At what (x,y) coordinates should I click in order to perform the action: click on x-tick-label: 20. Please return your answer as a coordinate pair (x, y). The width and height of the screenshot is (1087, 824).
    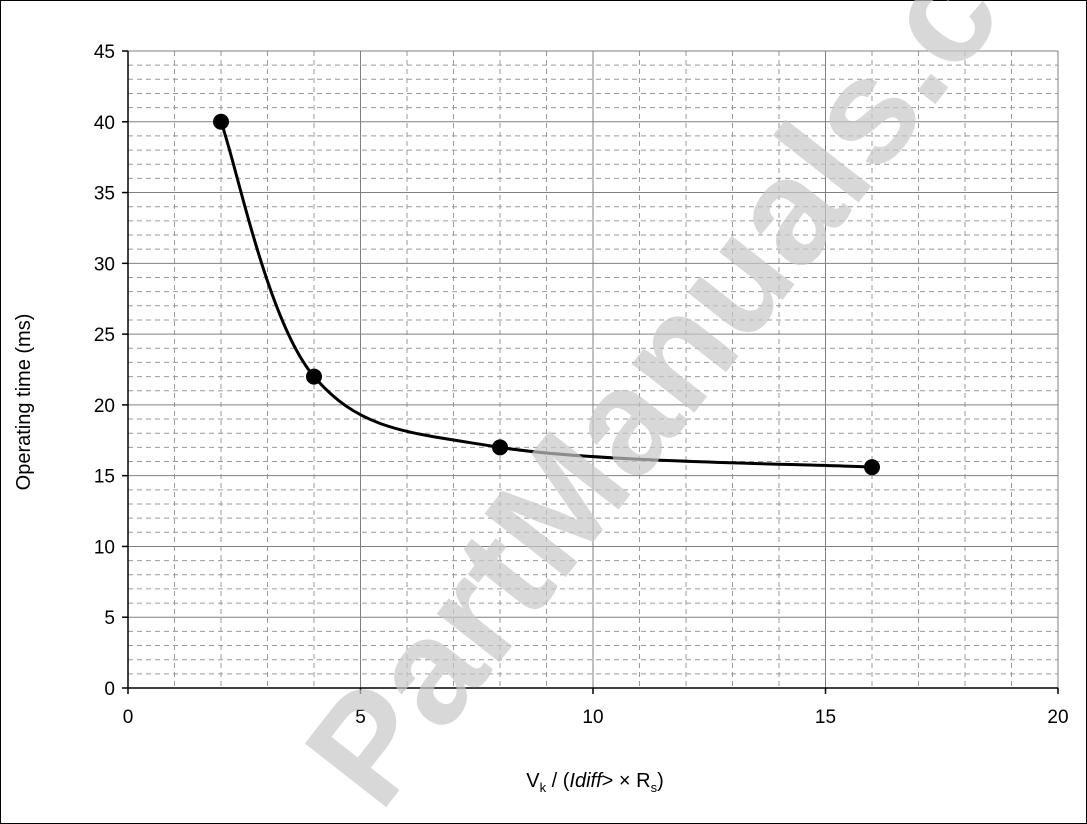
    Looking at the image, I should click on (1057, 717).